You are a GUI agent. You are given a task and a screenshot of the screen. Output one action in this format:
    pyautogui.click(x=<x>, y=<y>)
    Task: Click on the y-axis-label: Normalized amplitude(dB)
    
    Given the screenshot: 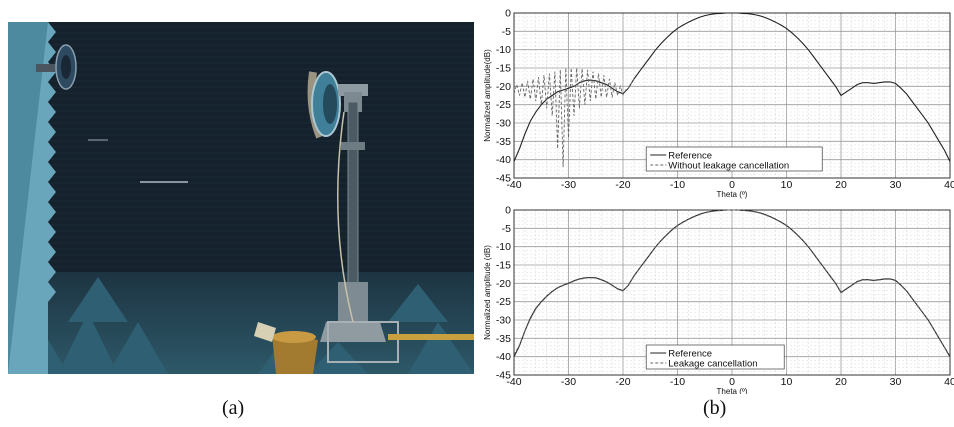 What is the action you would take?
    pyautogui.click(x=487, y=95)
    